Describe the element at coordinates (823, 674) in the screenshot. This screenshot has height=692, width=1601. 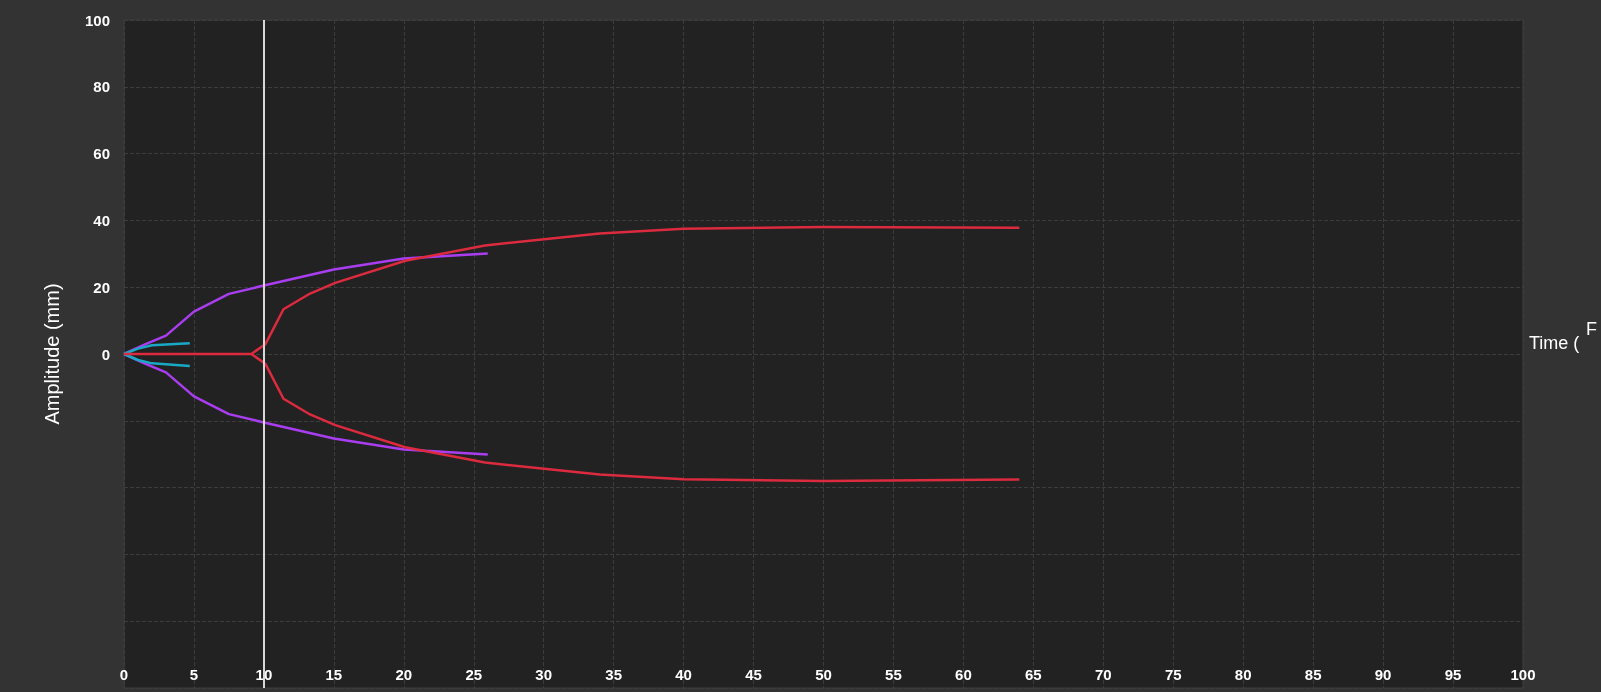
I see `x-tick-label: 50` at that location.